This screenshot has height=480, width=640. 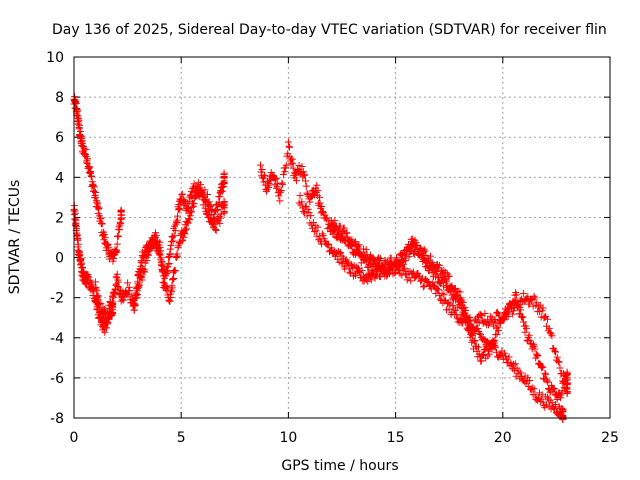 What do you see at coordinates (59, 178) in the screenshot?
I see `y-tick-label: 4` at bounding box center [59, 178].